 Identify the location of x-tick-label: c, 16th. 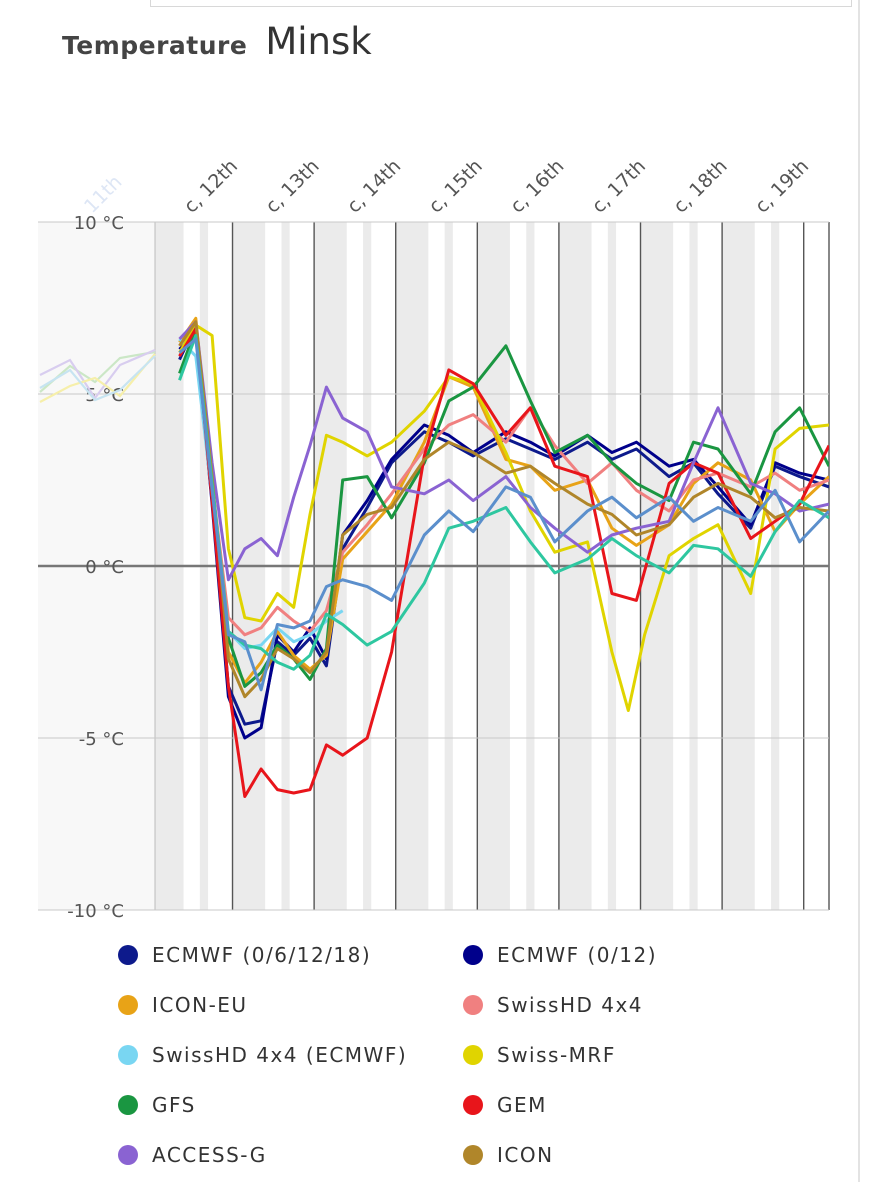
(537, 189).